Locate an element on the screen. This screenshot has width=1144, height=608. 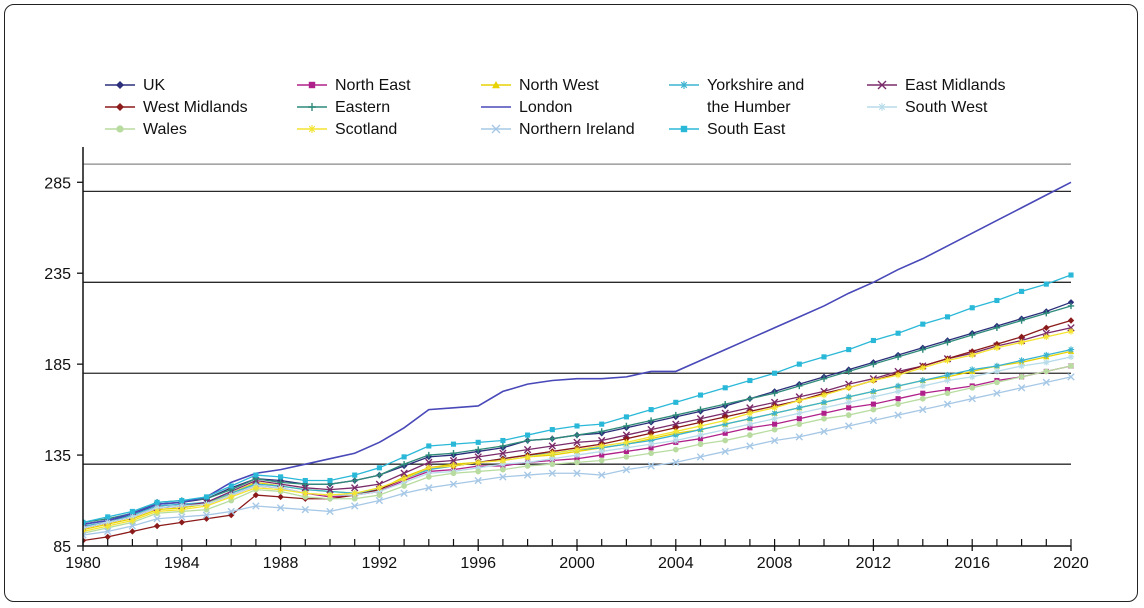
x-tick-label: 1980 is located at coordinates (83, 563).